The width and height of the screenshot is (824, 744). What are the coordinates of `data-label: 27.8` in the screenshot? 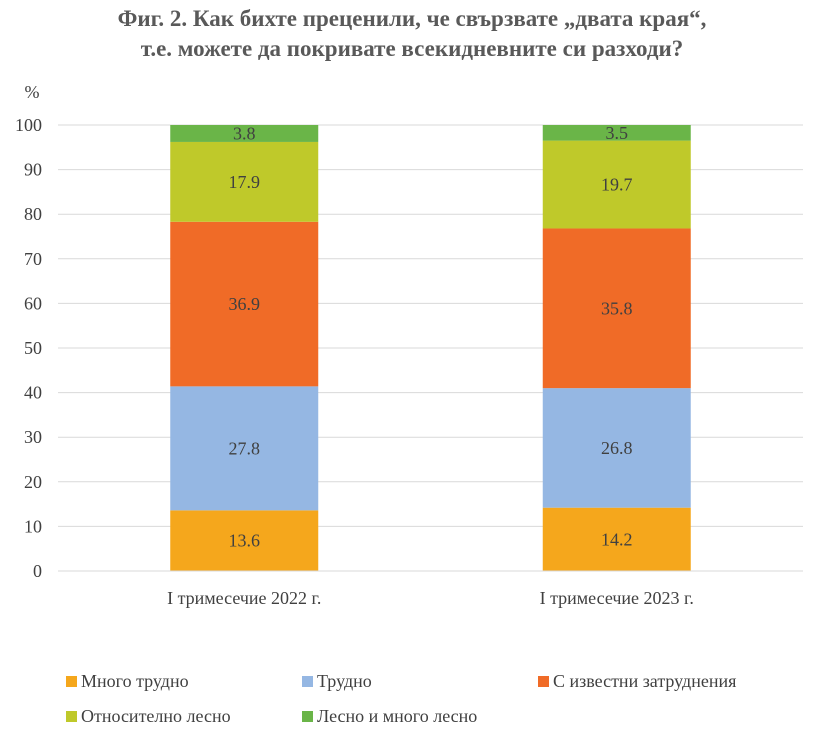 It's located at (245, 448).